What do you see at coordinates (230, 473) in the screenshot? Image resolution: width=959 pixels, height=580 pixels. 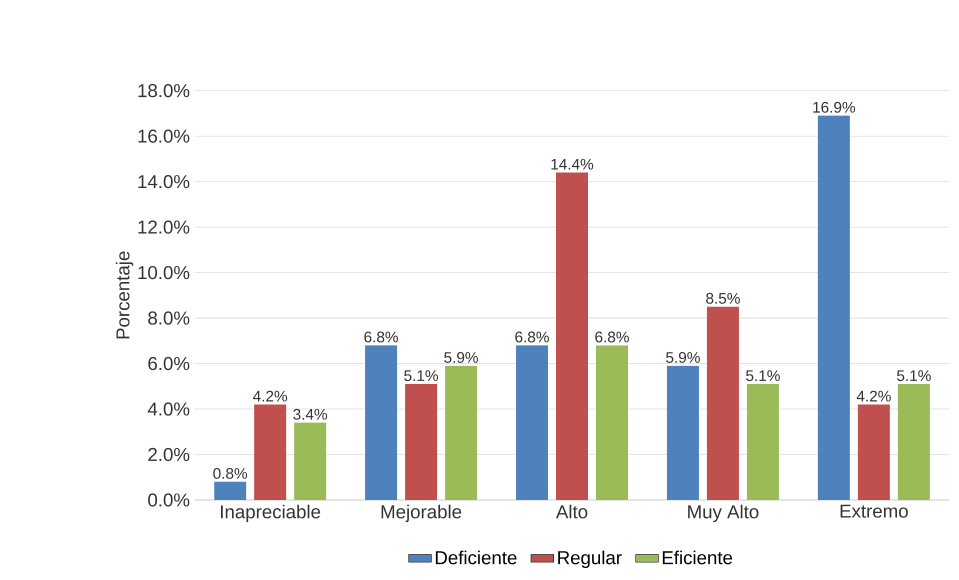 I see `data-label: 0.8%` at bounding box center [230, 473].